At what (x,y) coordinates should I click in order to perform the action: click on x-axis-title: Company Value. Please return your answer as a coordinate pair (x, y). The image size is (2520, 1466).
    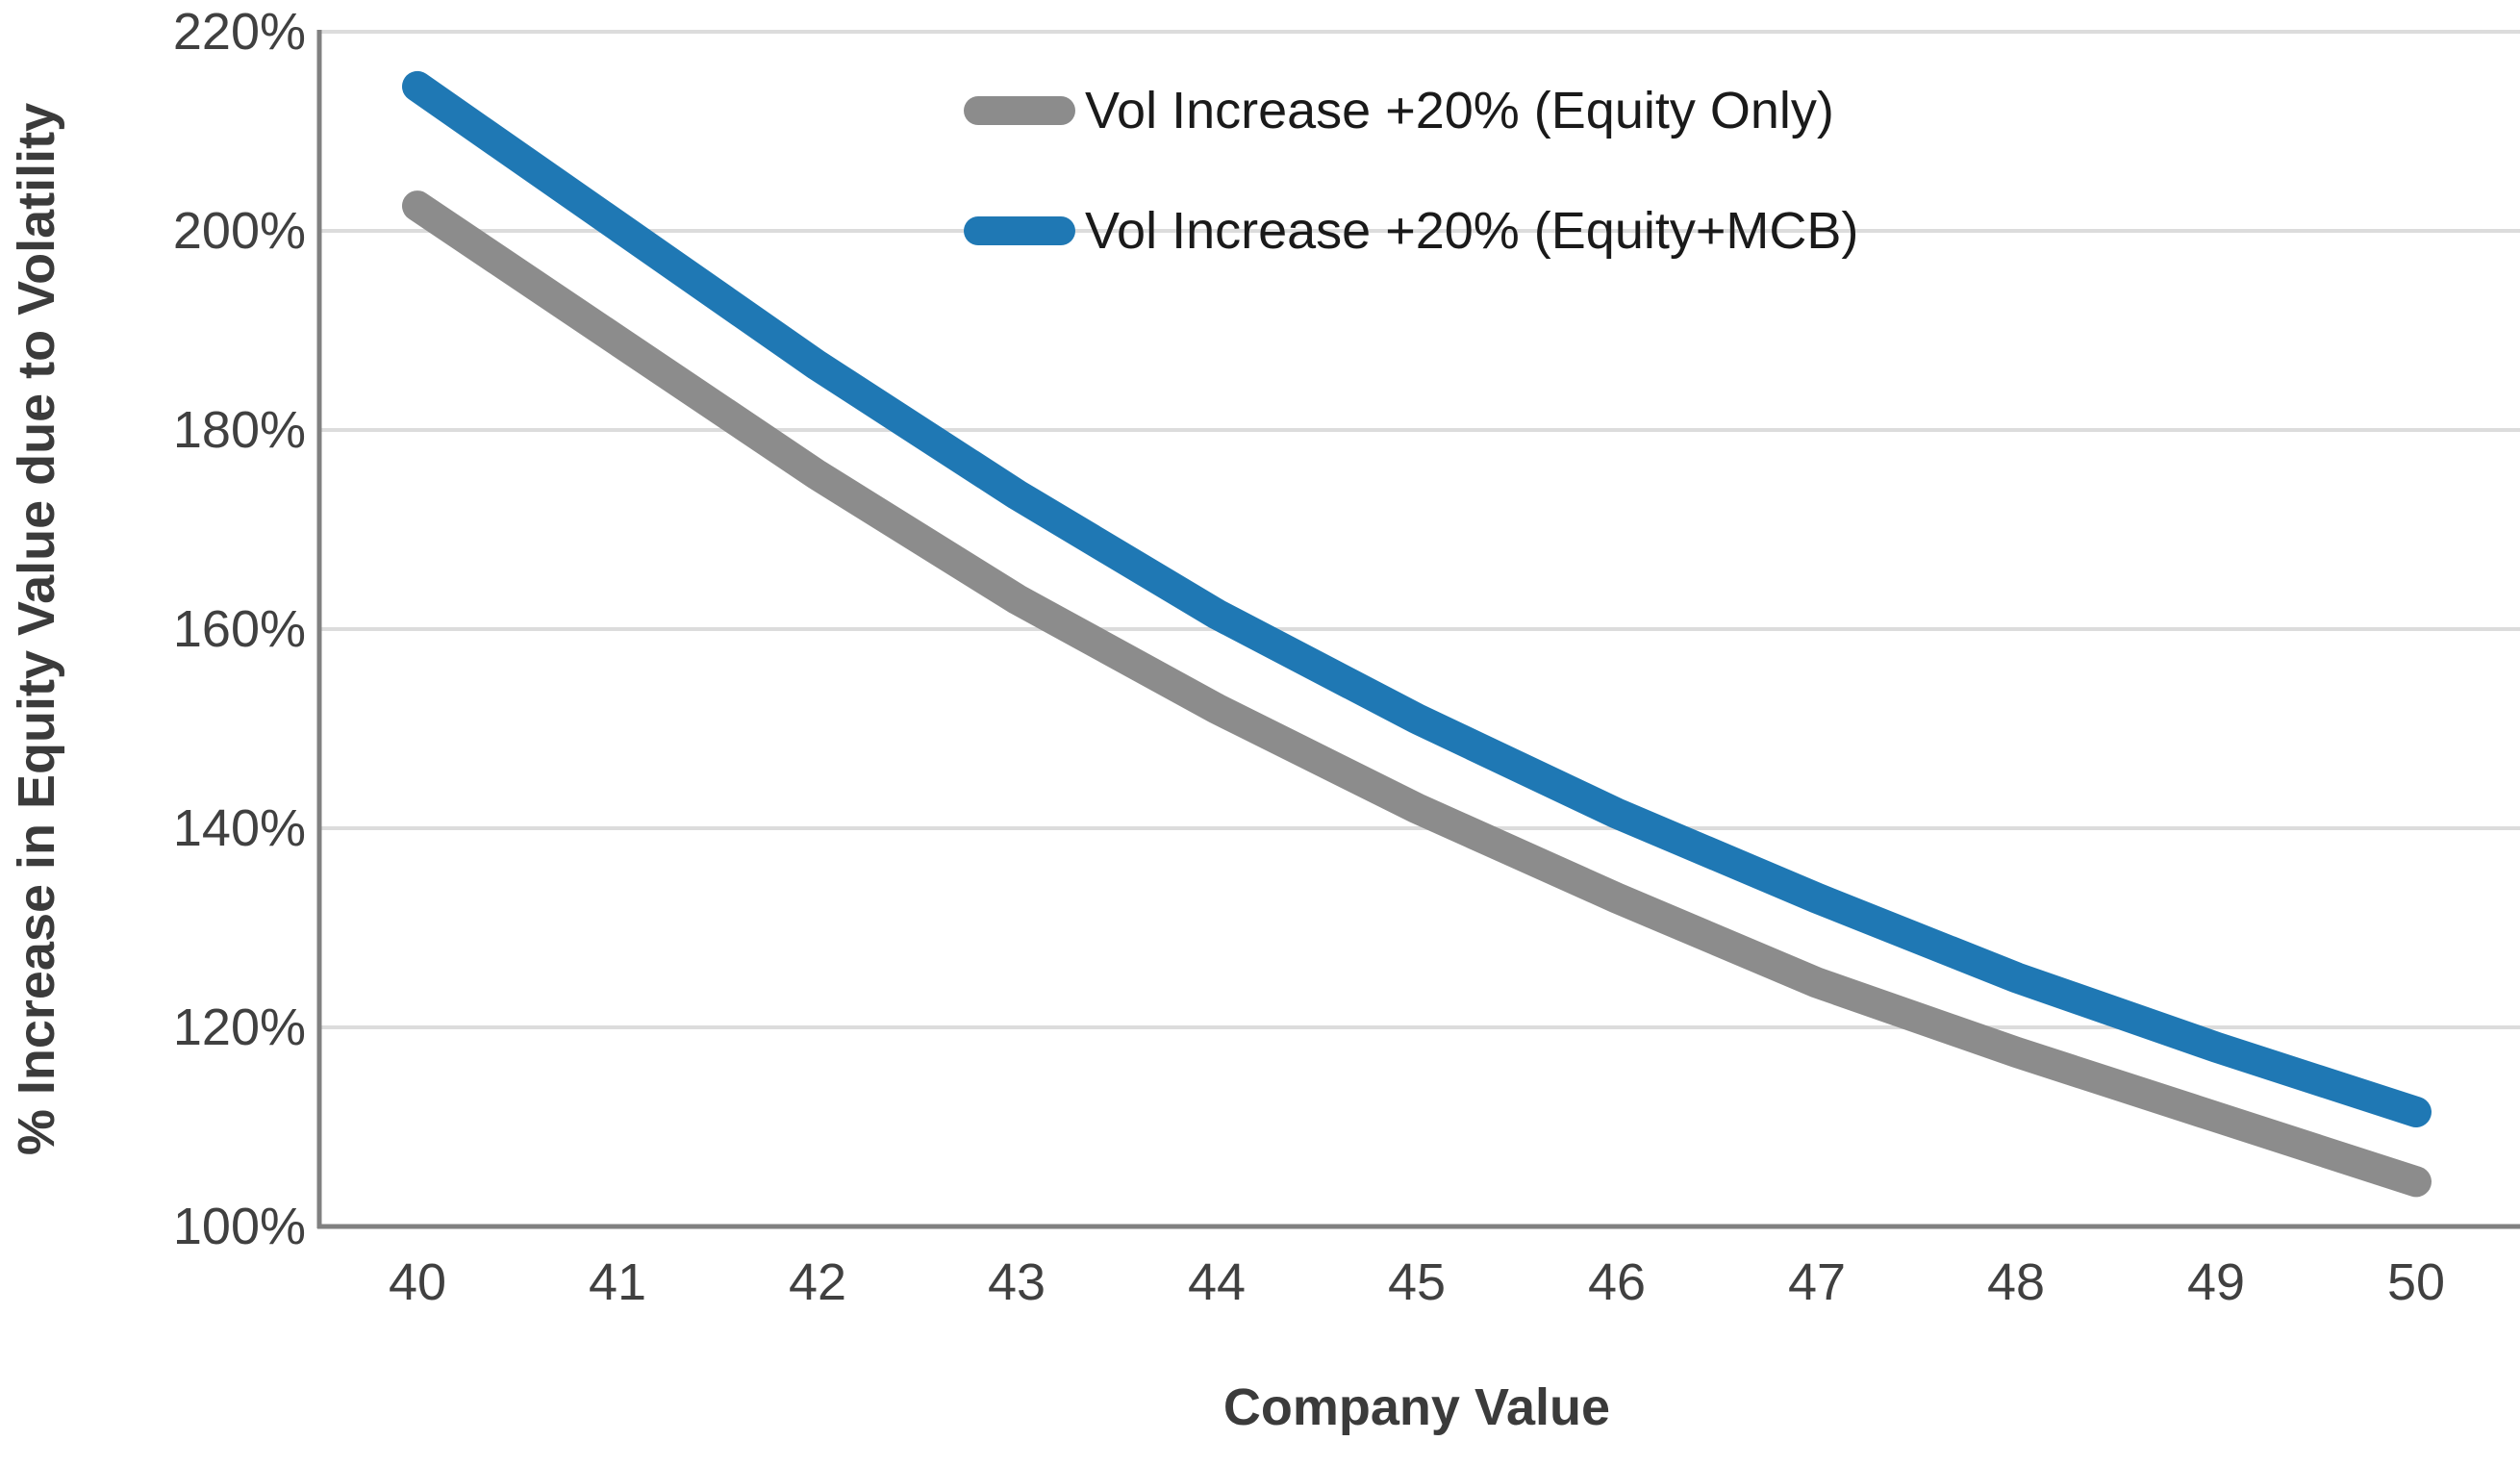
    Looking at the image, I should click on (1417, 1407).